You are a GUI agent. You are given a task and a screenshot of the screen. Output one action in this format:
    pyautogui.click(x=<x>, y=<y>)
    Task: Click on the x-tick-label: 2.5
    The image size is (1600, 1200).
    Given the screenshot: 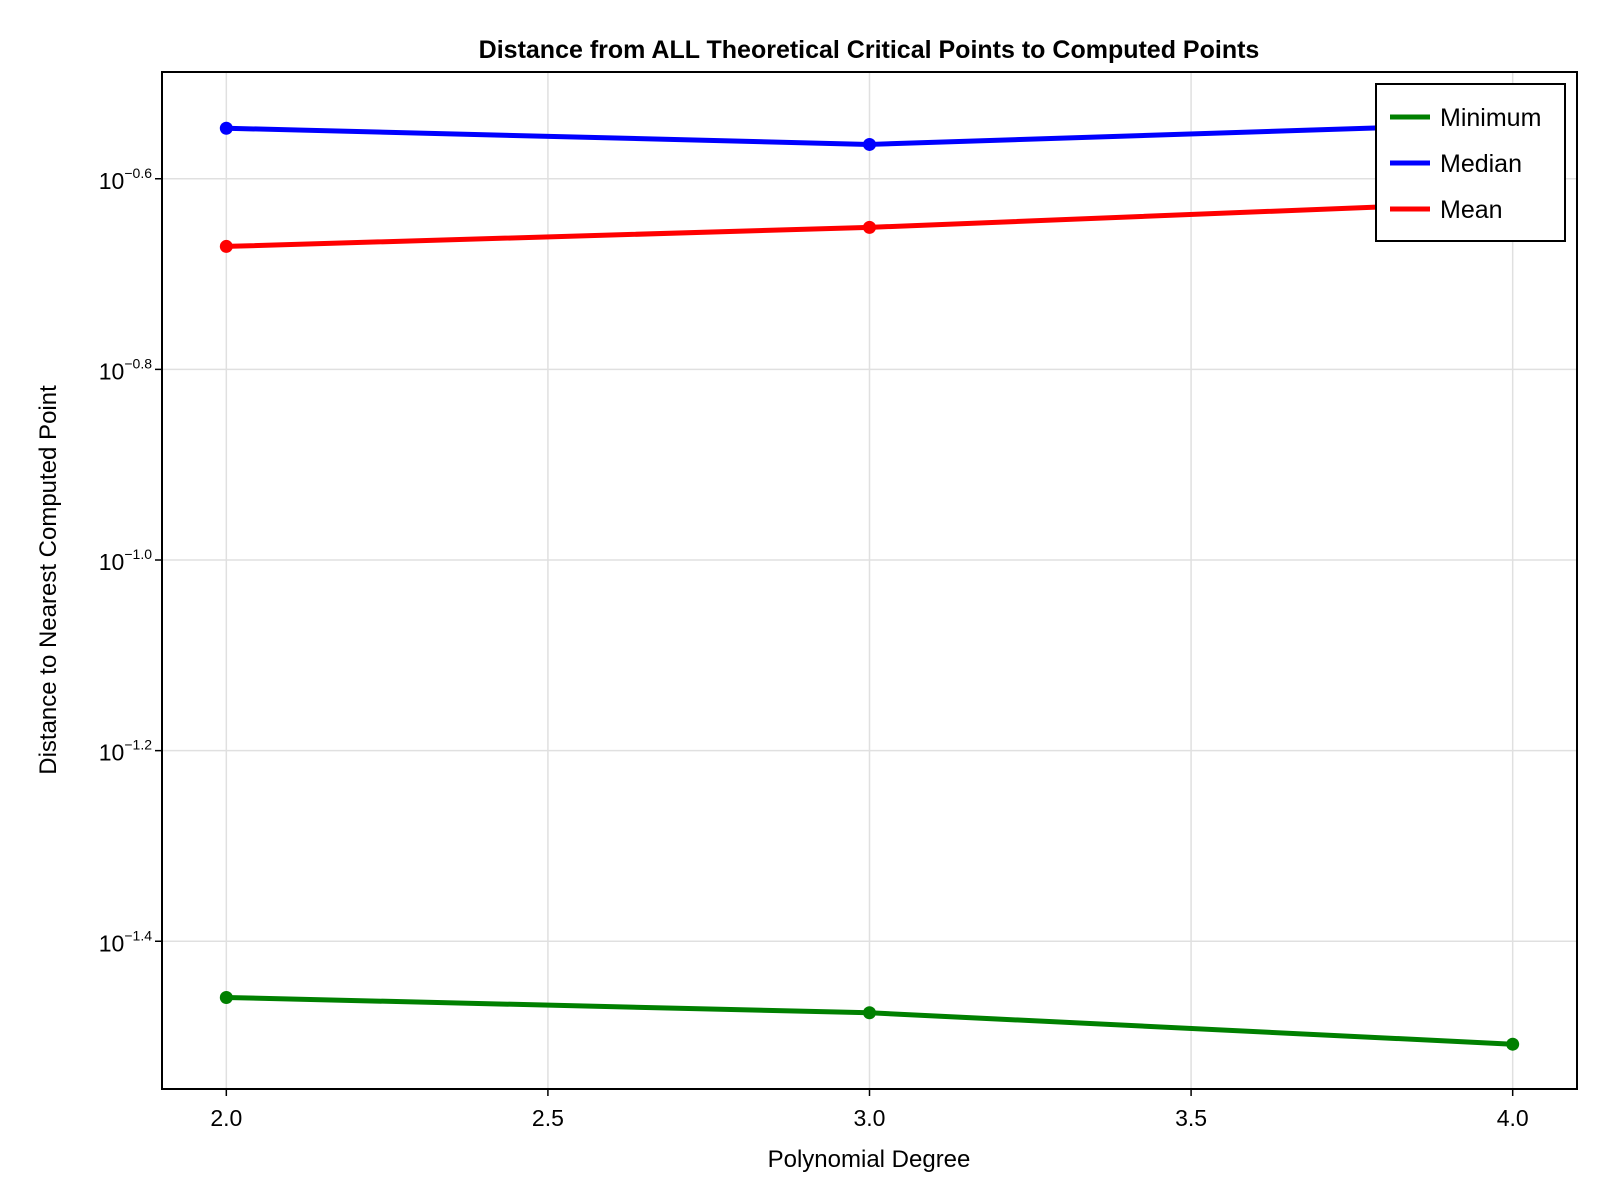 What is the action you would take?
    pyautogui.click(x=548, y=1118)
    